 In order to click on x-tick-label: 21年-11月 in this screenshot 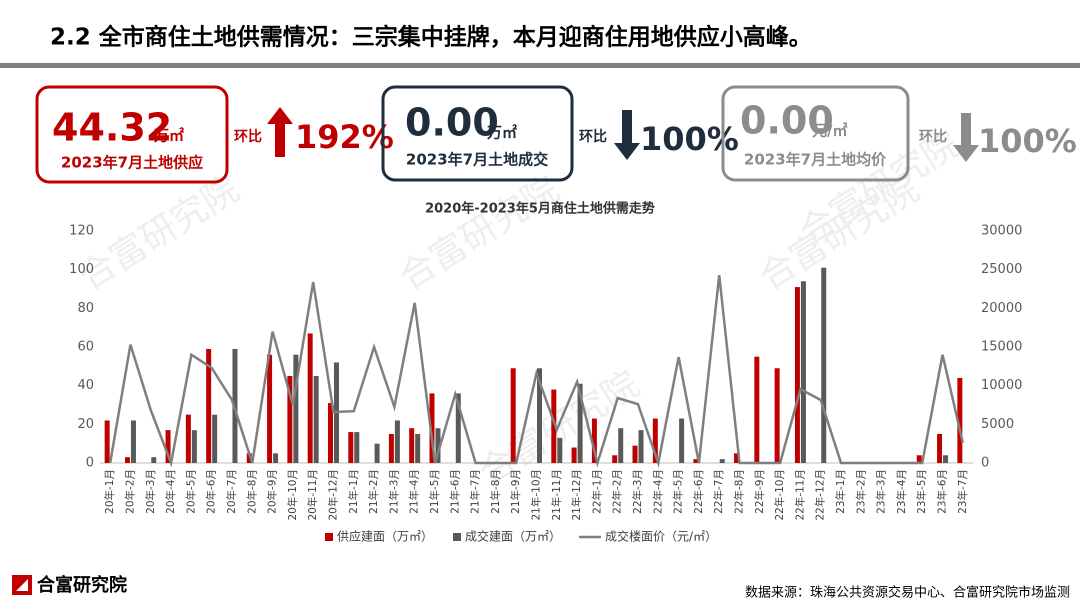, I will do `click(556, 495)`.